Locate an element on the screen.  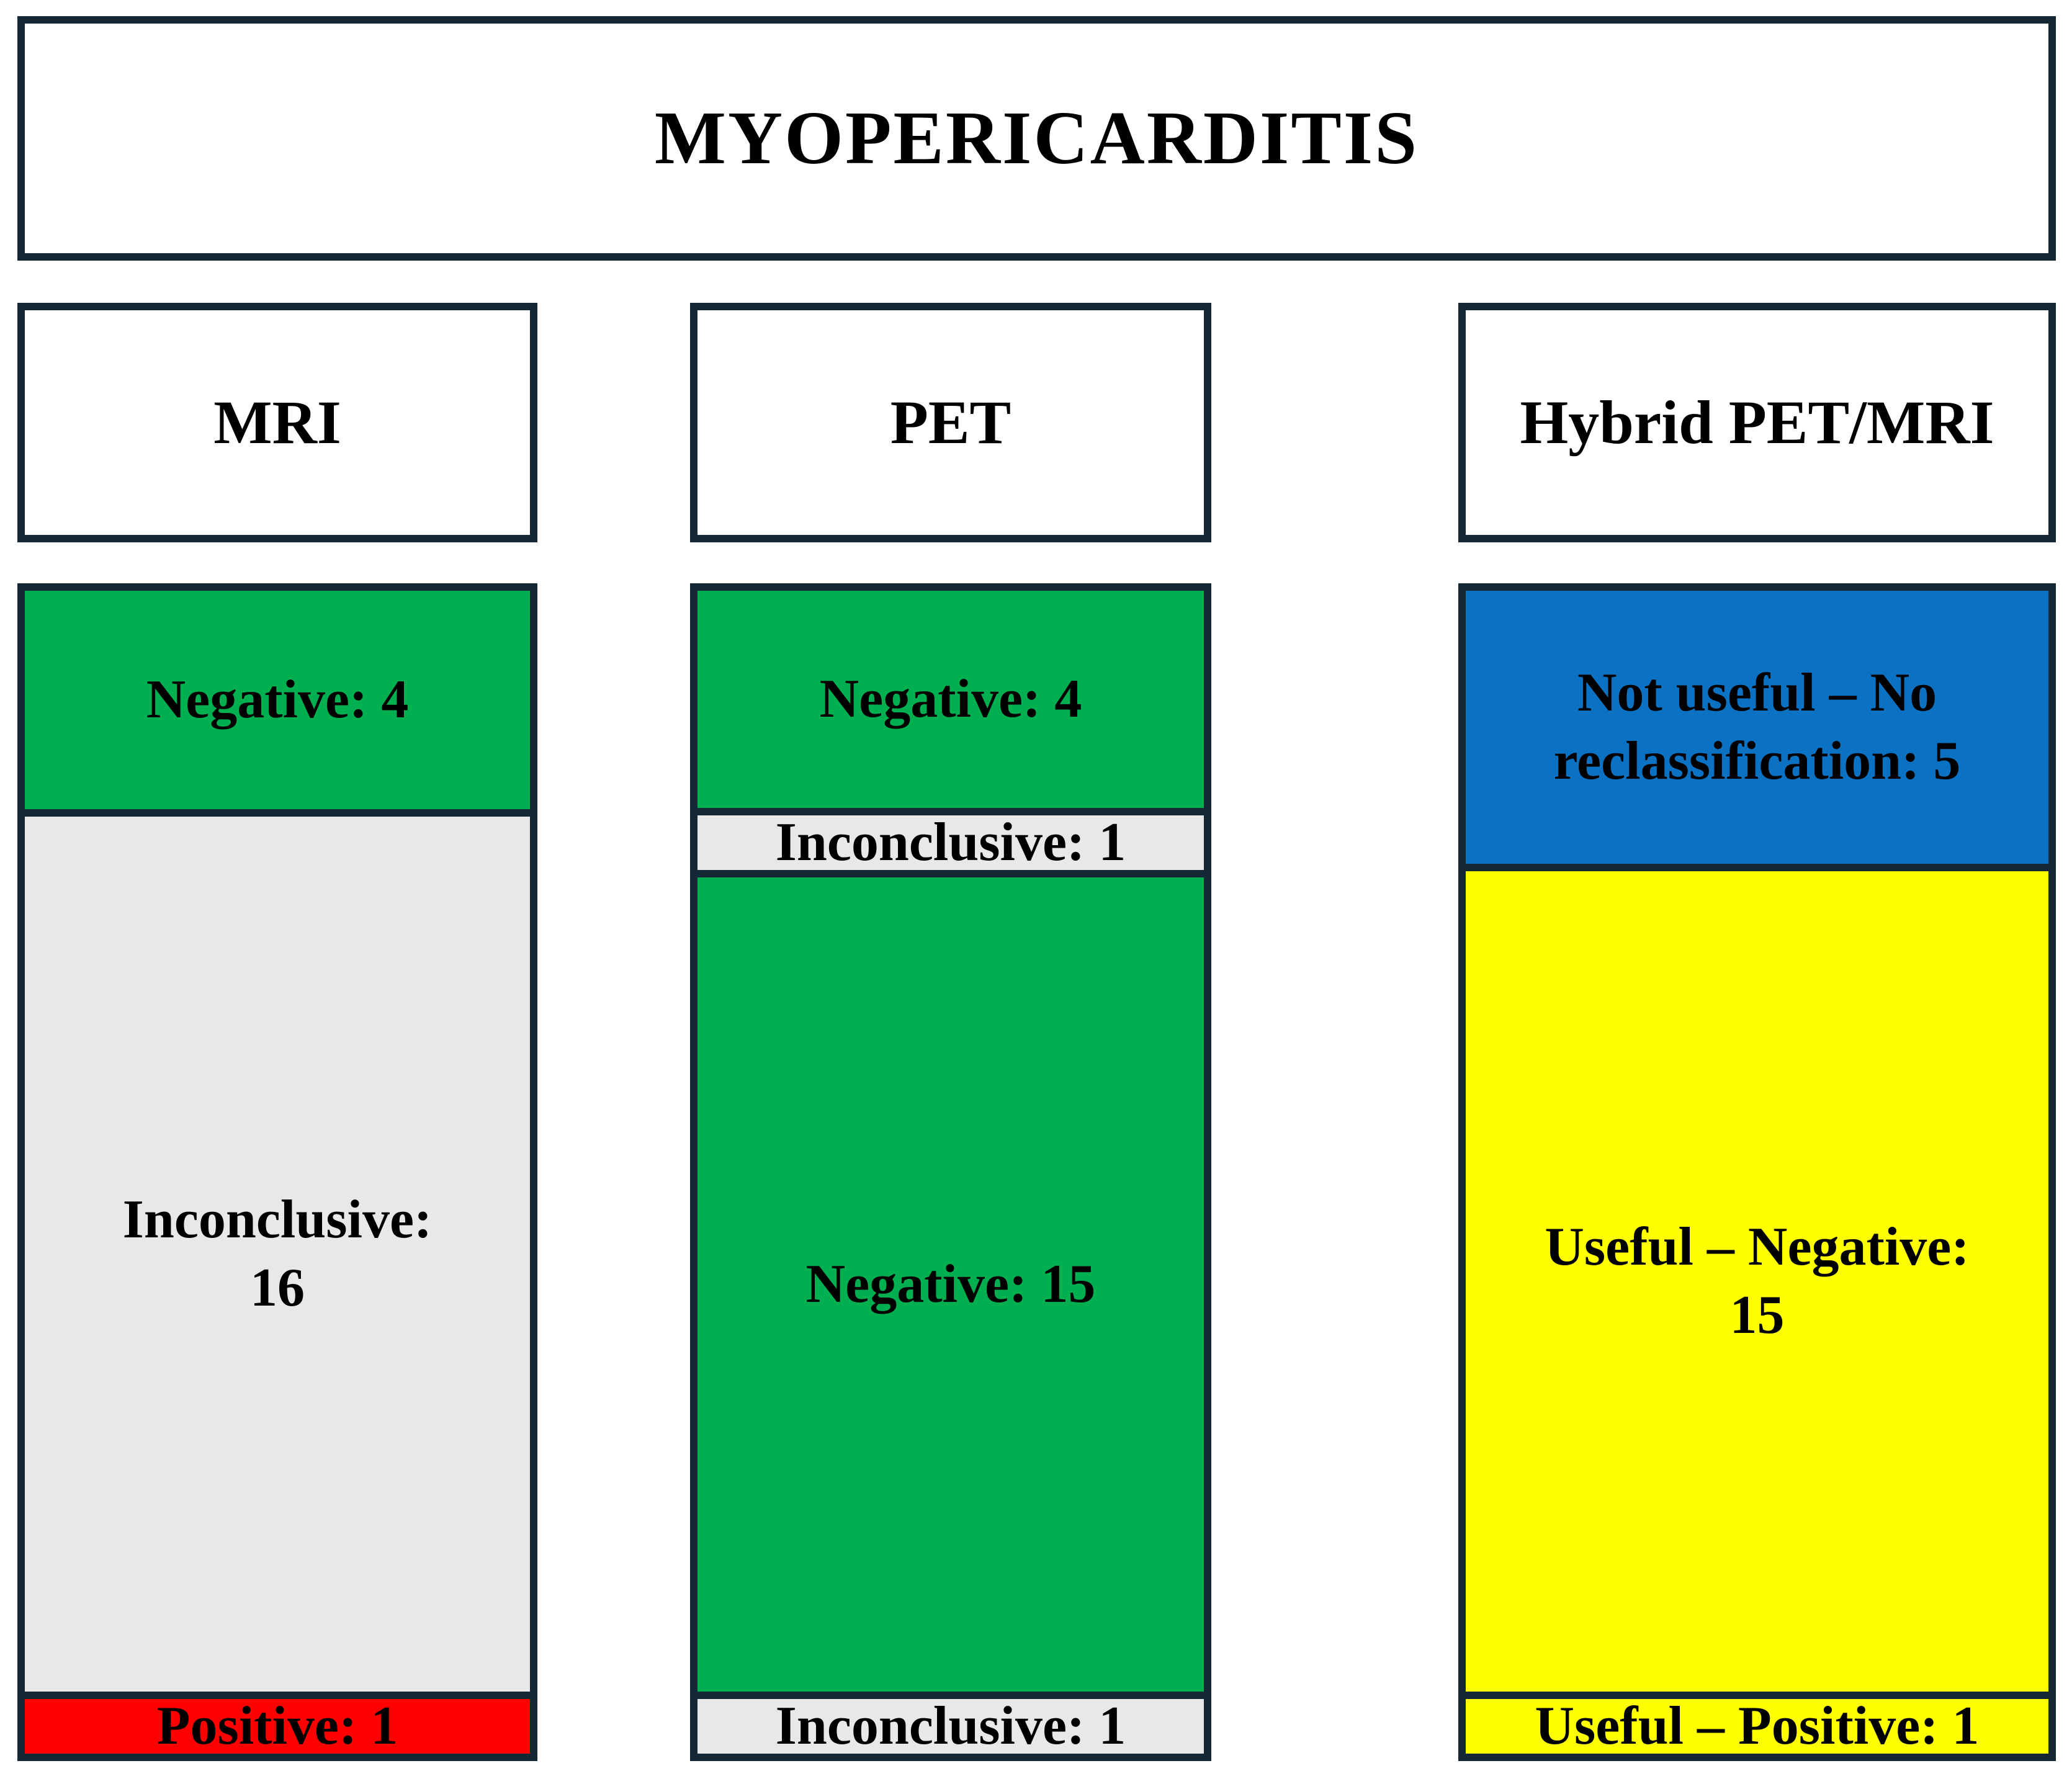
hybrid-segment-useful-negative: Useful – Negative: 15 is located at coordinates (1757, 1278).